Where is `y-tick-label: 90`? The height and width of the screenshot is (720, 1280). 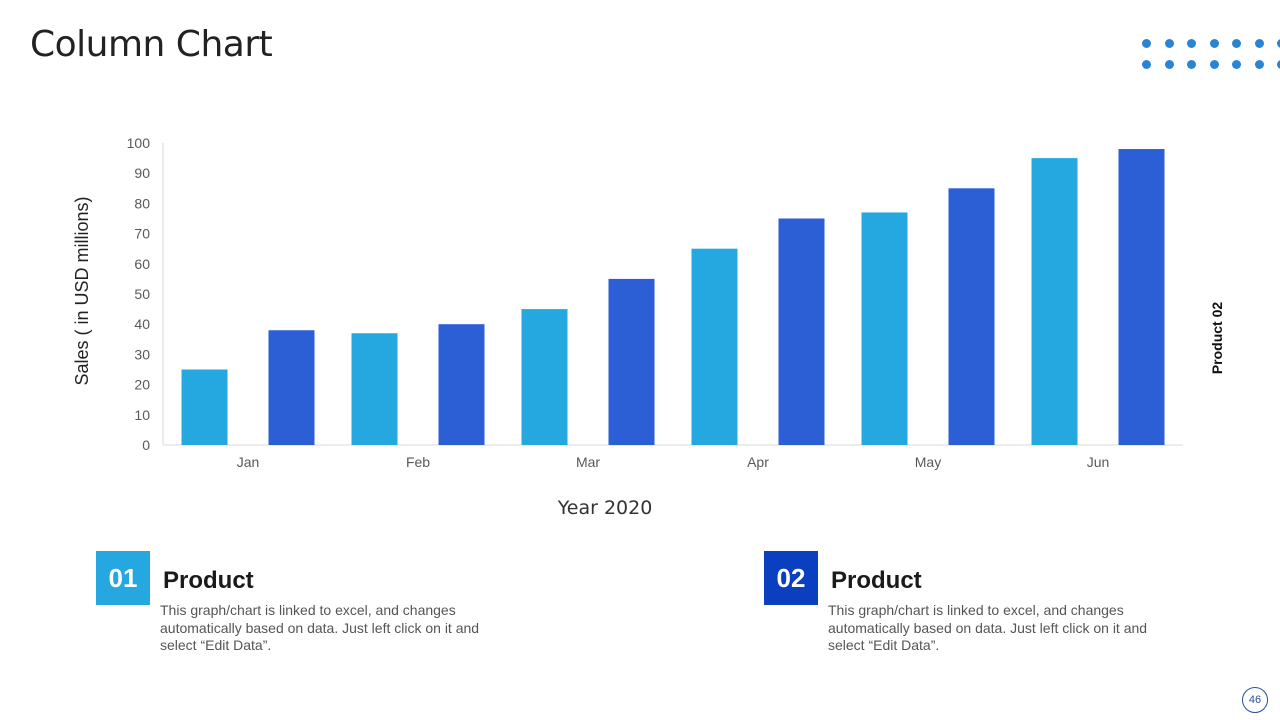 y-tick-label: 90 is located at coordinates (142, 173).